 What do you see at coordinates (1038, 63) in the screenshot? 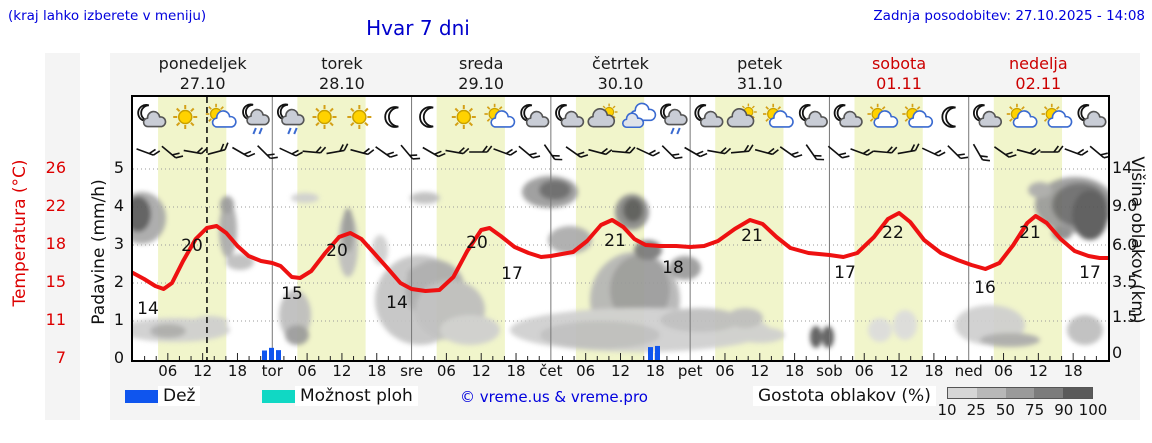
I see `day-name: nedelja` at bounding box center [1038, 63].